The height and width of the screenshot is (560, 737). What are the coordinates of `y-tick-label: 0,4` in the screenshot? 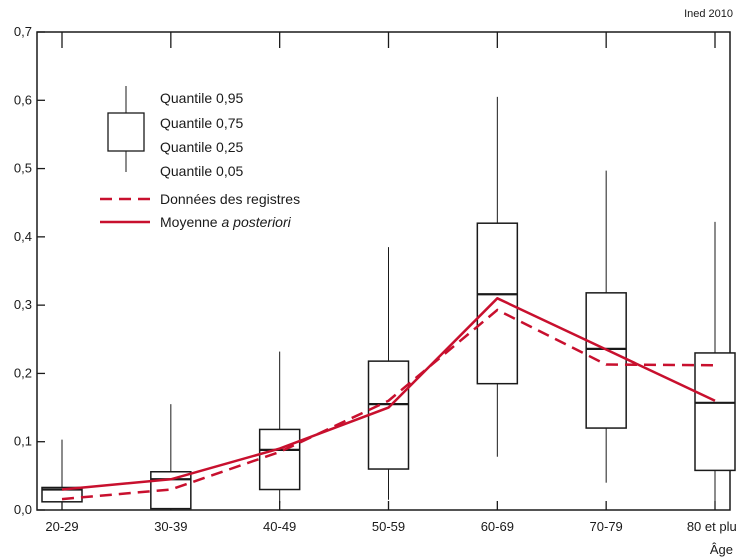 It's located at (23, 236).